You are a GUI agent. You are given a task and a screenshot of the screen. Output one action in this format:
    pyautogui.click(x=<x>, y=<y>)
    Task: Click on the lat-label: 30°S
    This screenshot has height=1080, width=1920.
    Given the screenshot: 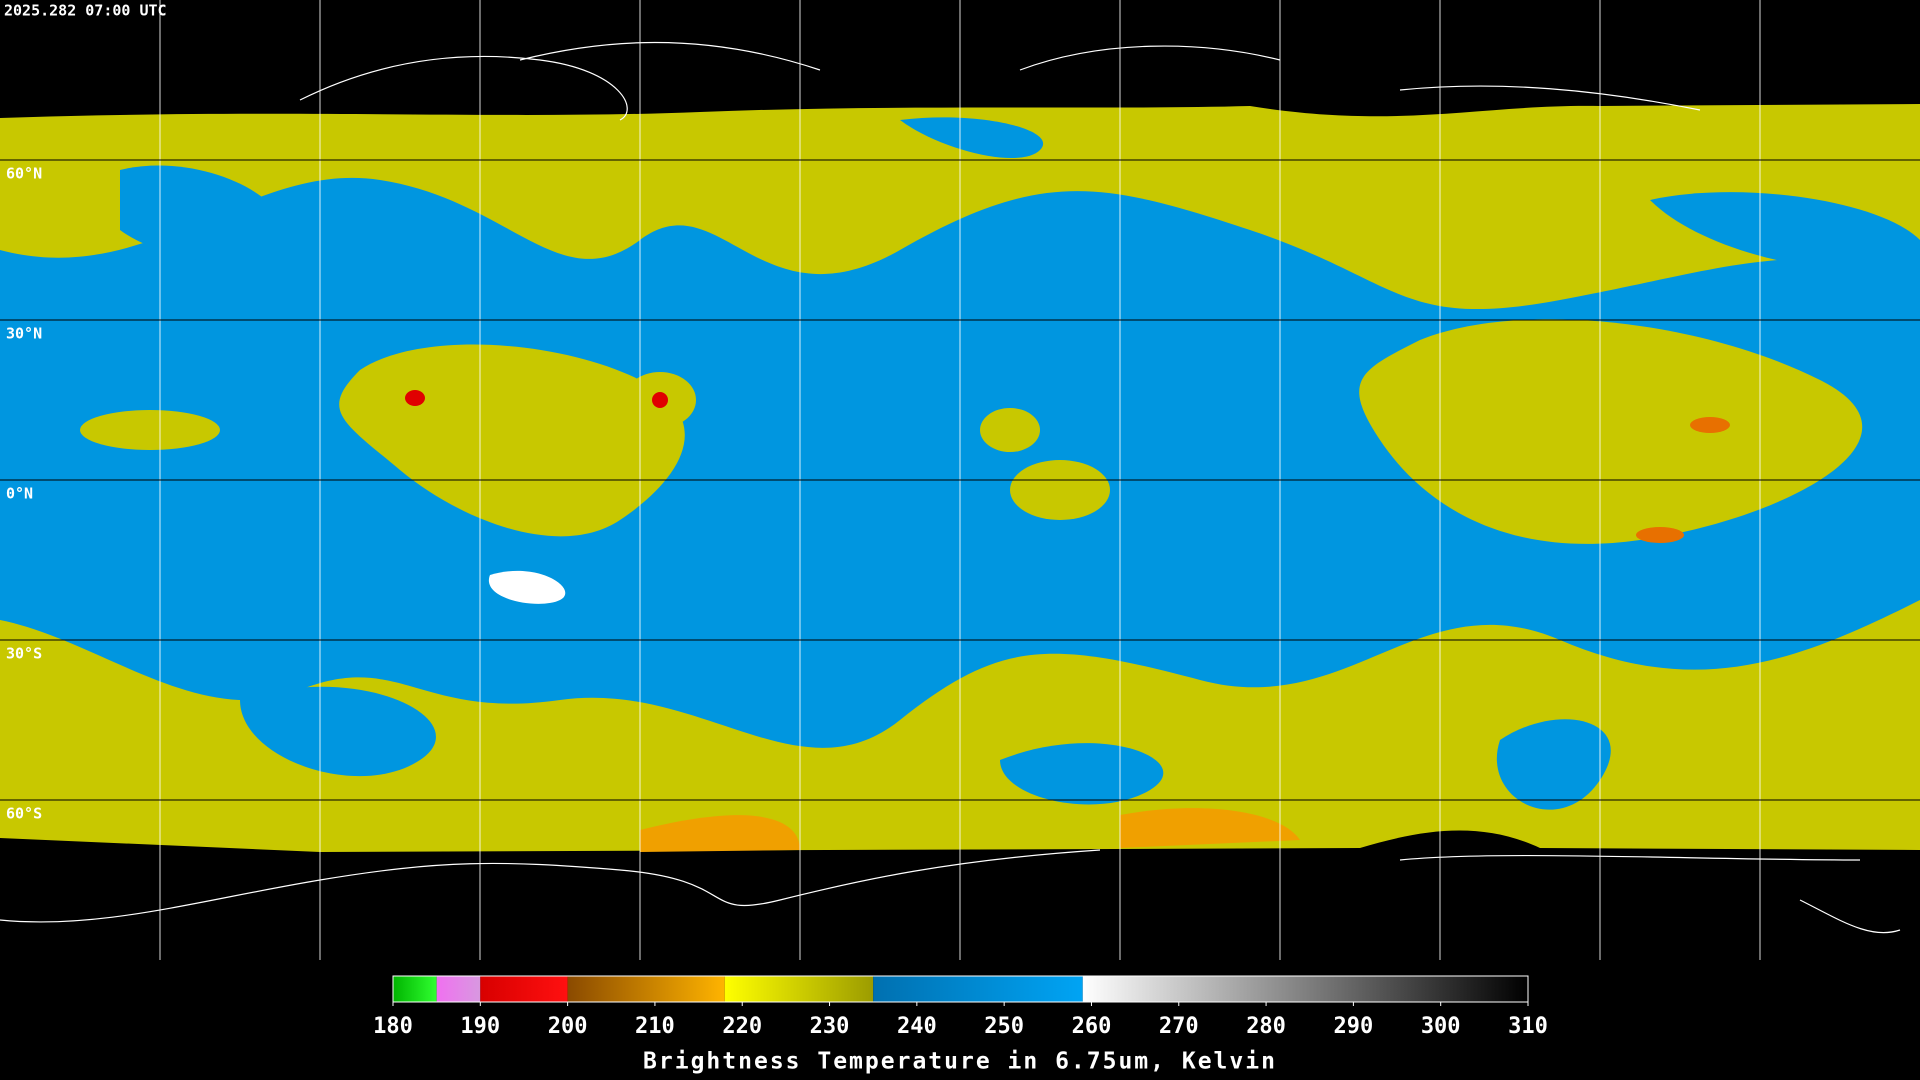 What is the action you would take?
    pyautogui.click(x=24, y=654)
    